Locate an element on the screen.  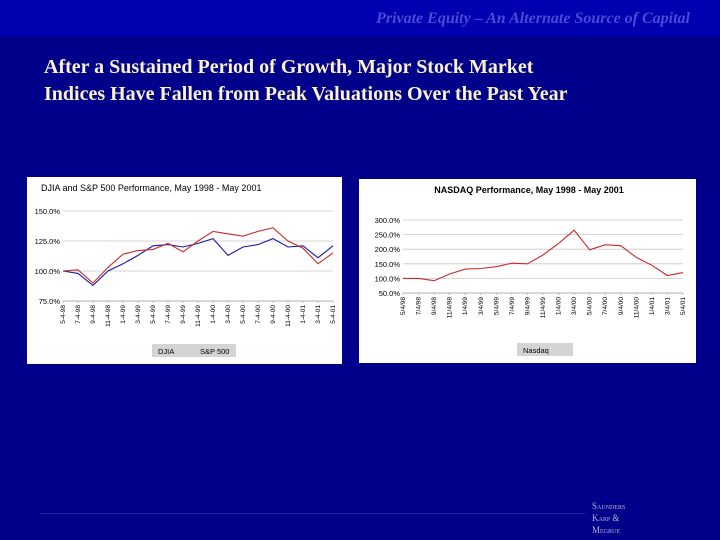
djia-x-tick-label: 5-4-98 is located at coordinates (63, 314).